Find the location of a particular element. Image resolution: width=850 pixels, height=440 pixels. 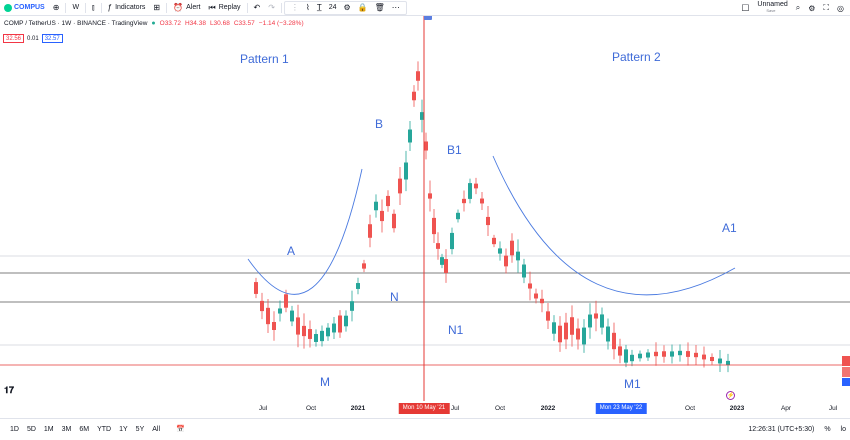

pattern-2-curve is located at coordinates (614, 225).